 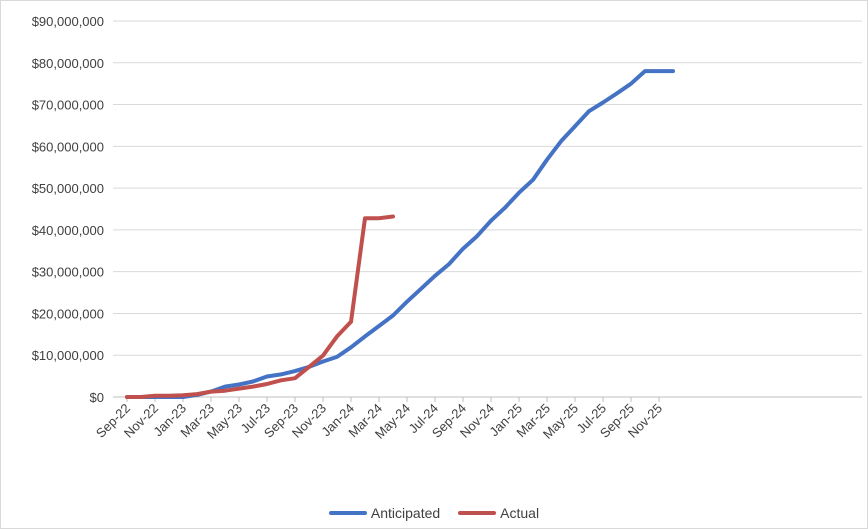 I want to click on y-tick-label: $90,000,000, so click(x=68, y=21).